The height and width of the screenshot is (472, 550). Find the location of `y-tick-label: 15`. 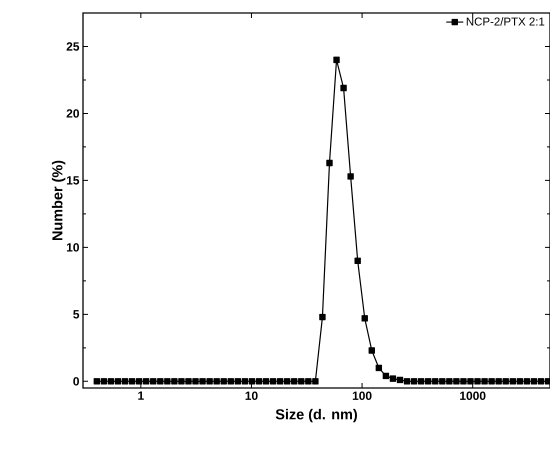

y-tick-label: 15 is located at coordinates (73, 180).